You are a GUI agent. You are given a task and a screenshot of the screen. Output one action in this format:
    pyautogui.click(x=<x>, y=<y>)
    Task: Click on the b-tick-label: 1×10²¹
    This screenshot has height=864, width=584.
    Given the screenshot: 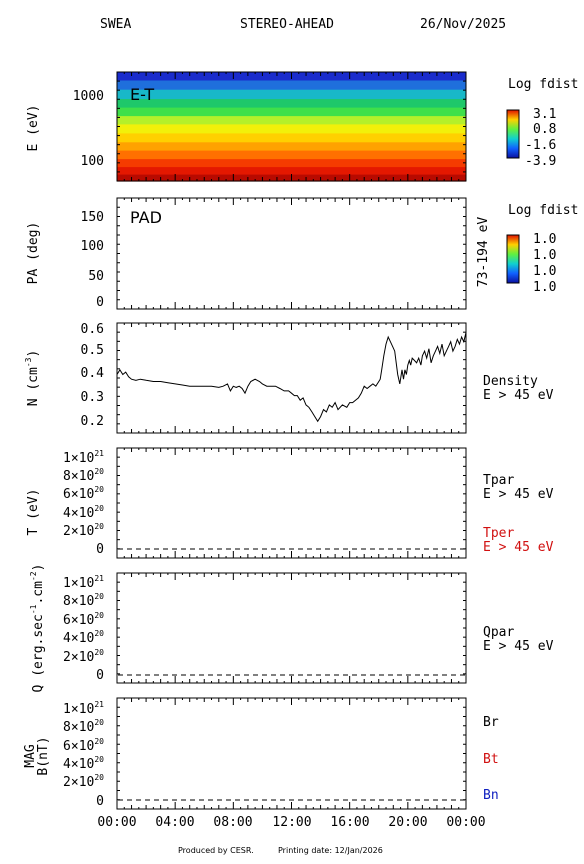 What is the action you would take?
    pyautogui.click(x=83, y=708)
    